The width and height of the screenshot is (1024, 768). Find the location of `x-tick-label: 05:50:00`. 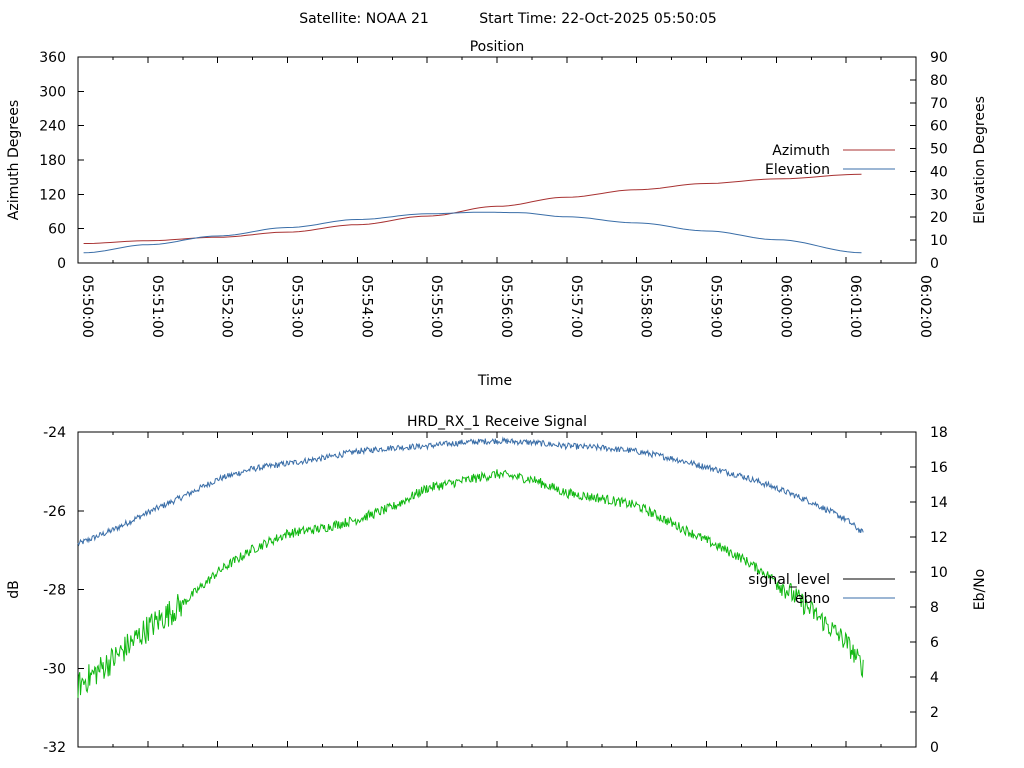

x-tick-label: 05:50:00 is located at coordinates (87, 306).